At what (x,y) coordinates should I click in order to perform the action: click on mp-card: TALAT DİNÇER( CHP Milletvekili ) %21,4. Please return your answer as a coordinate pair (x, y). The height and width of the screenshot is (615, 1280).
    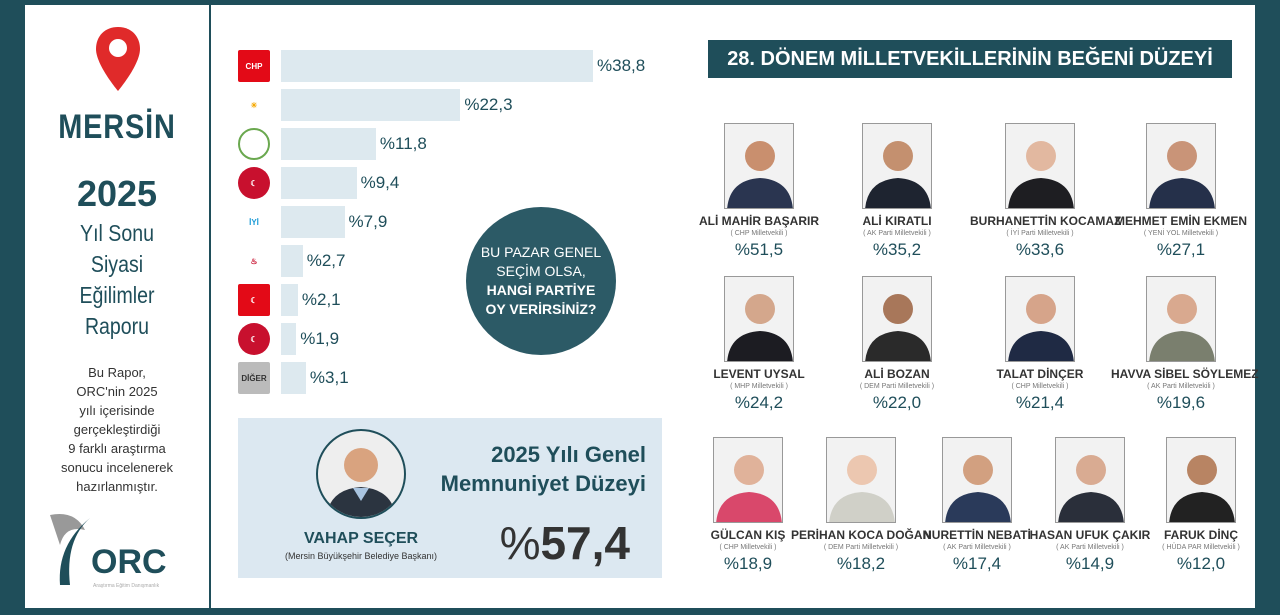
    Looking at the image, I should click on (1040, 344).